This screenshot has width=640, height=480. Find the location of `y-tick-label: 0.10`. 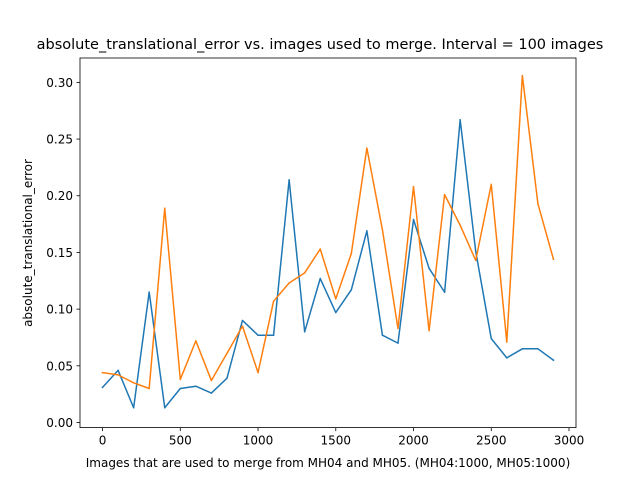

y-tick-label: 0.10 is located at coordinates (59, 310).